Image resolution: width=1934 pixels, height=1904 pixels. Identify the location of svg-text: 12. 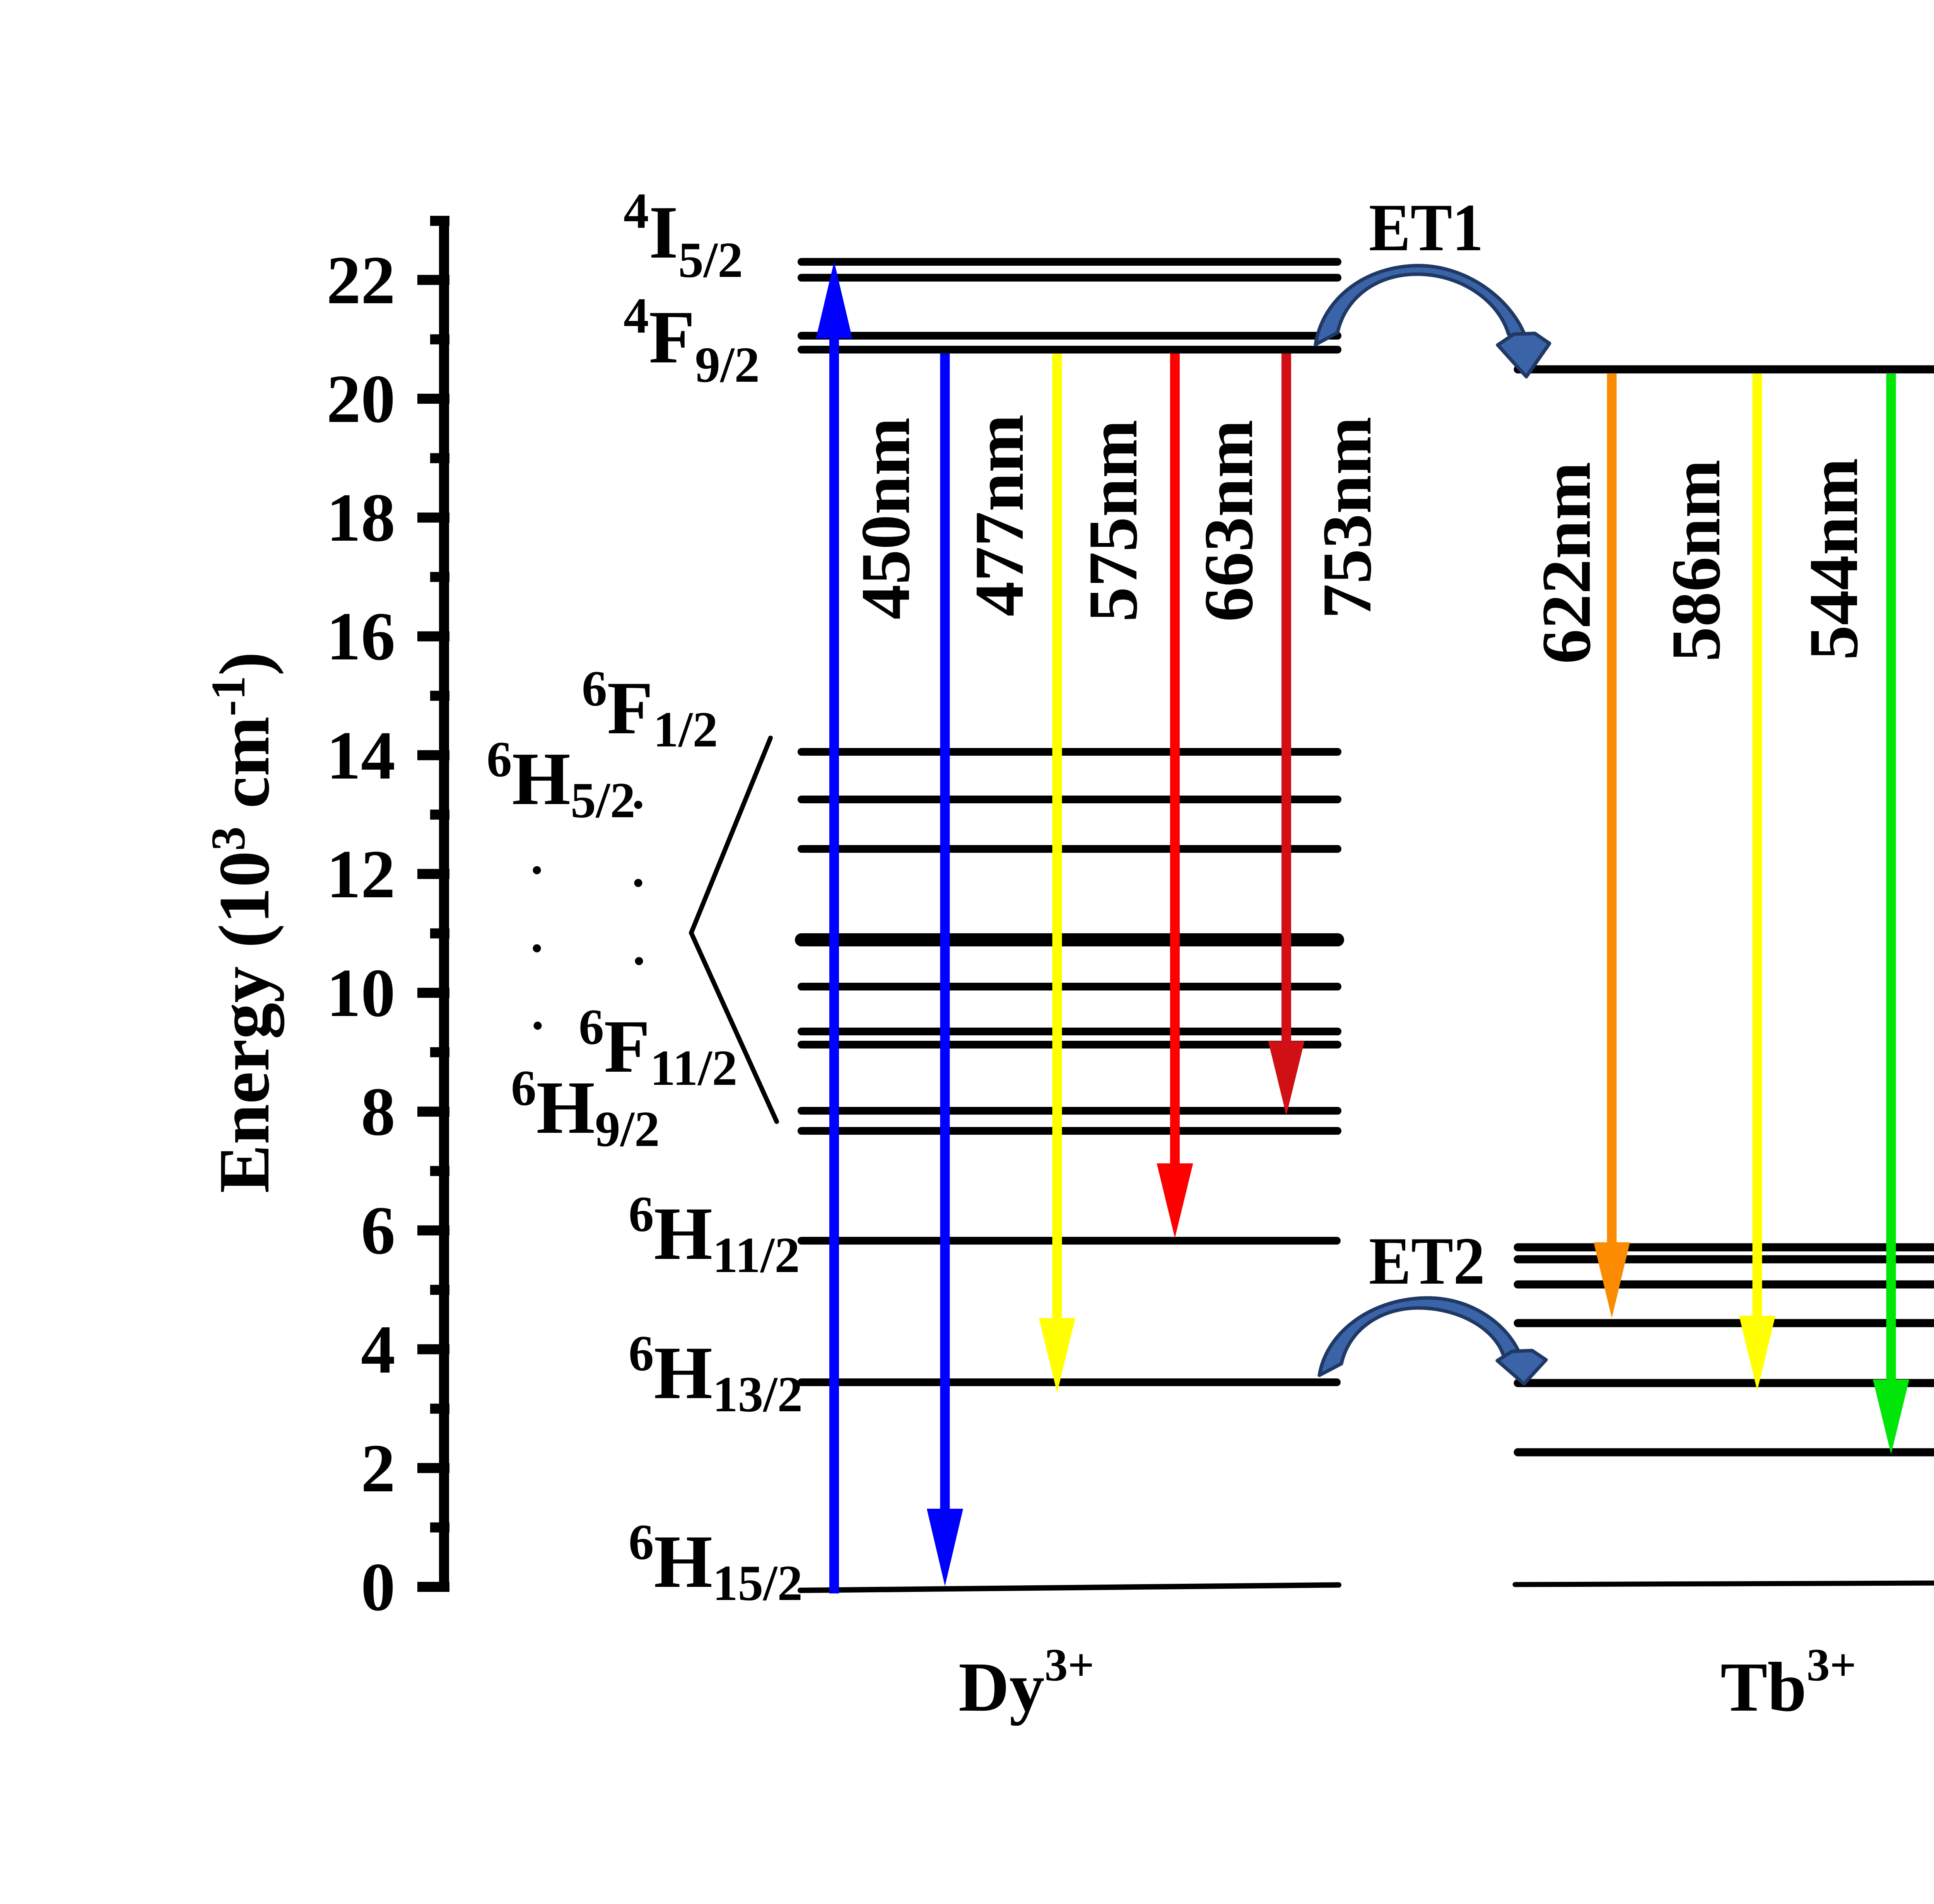
(360, 874).